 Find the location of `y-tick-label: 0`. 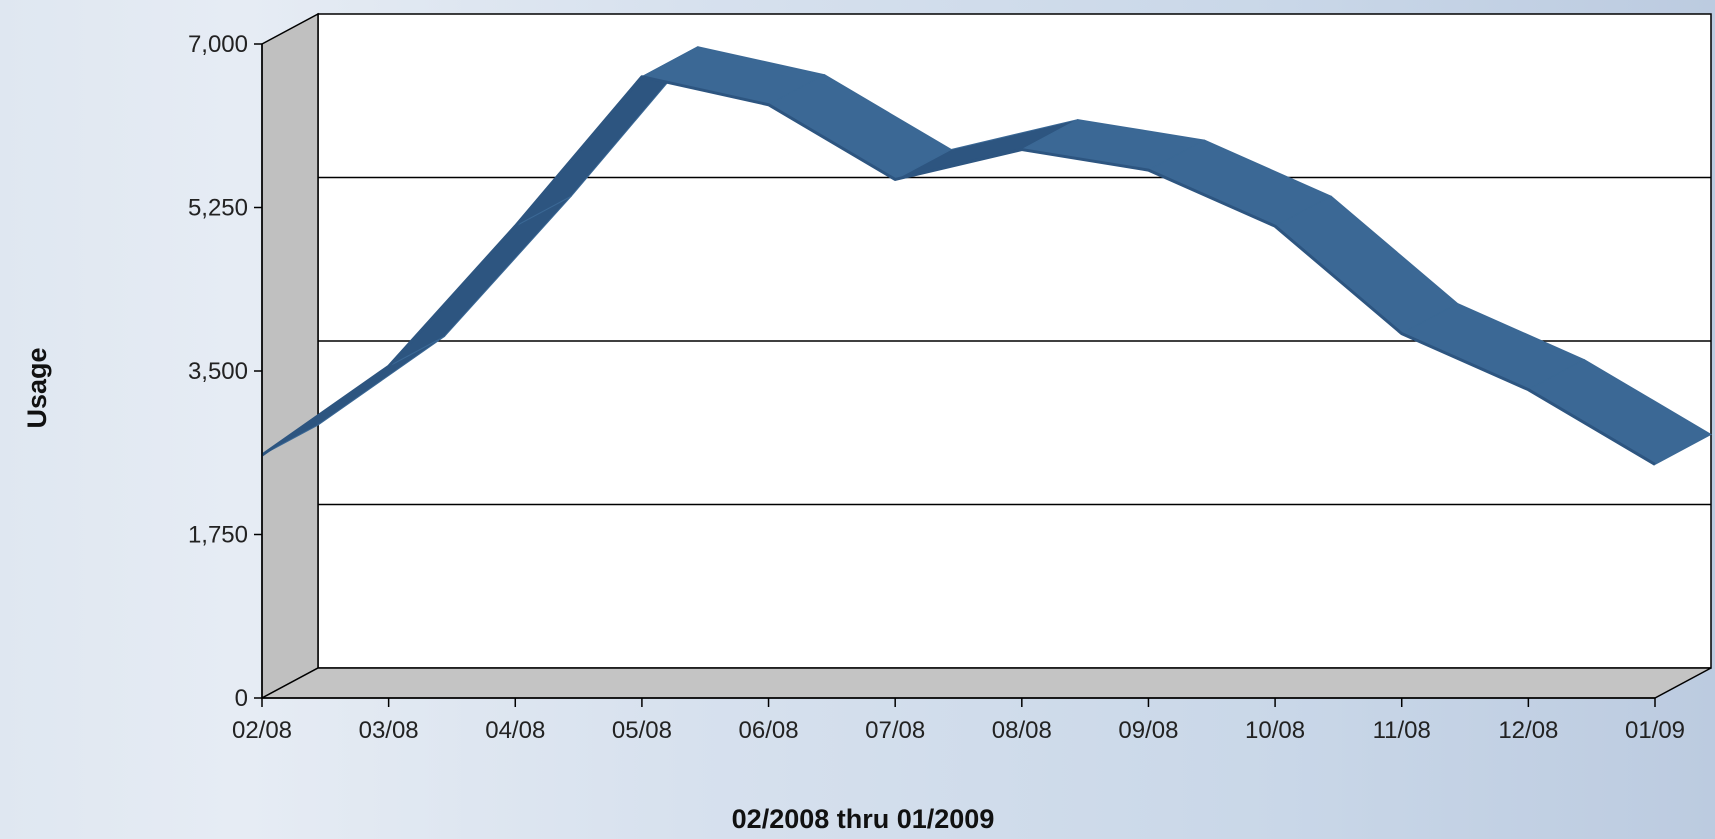

y-tick-label: 0 is located at coordinates (241, 698).